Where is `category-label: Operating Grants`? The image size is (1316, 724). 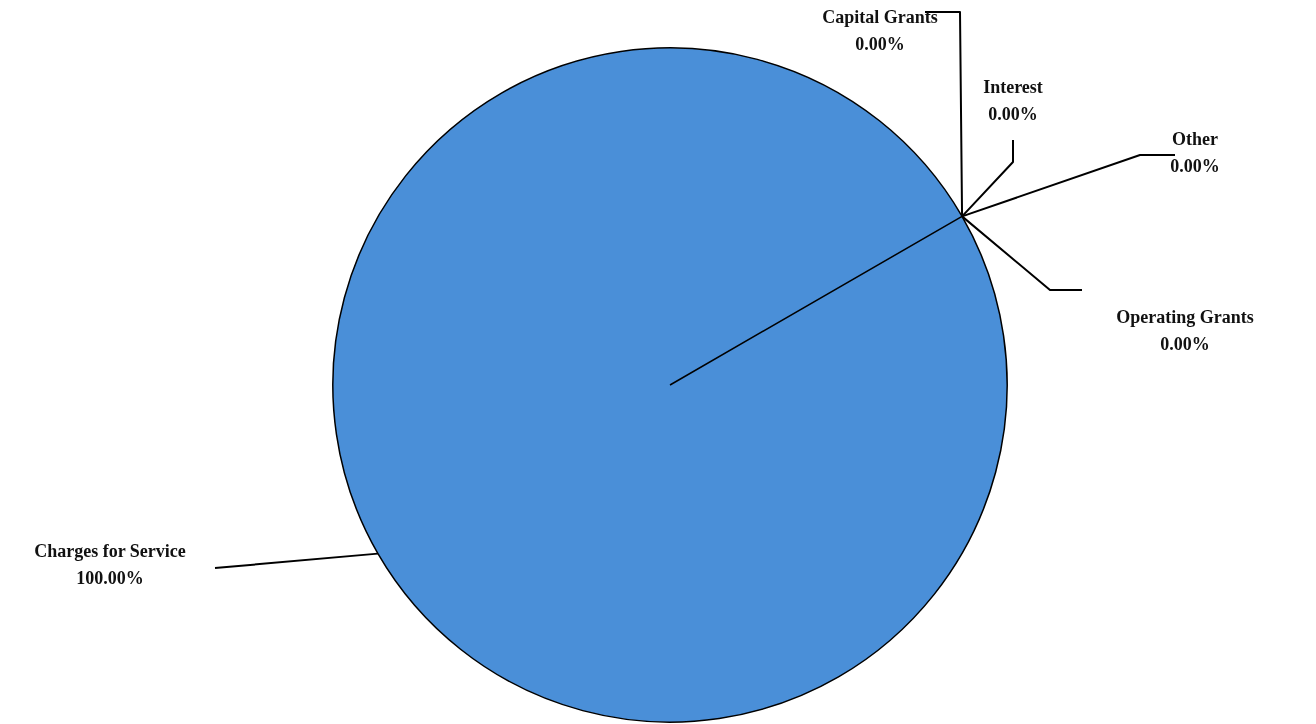 category-label: Operating Grants is located at coordinates (1185, 316).